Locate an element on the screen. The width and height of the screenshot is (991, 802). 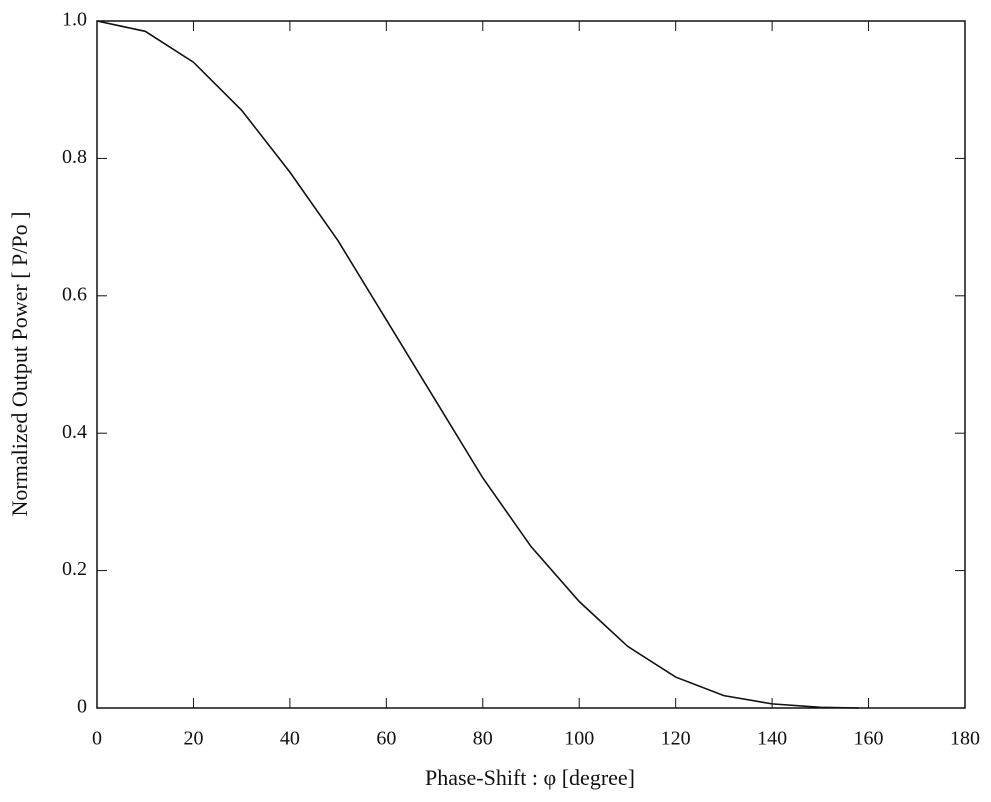
x-tick-label: 20 is located at coordinates (193, 739).